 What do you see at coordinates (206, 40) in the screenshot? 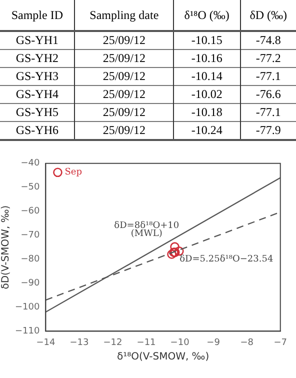
I see `text: -10.15` at bounding box center [206, 40].